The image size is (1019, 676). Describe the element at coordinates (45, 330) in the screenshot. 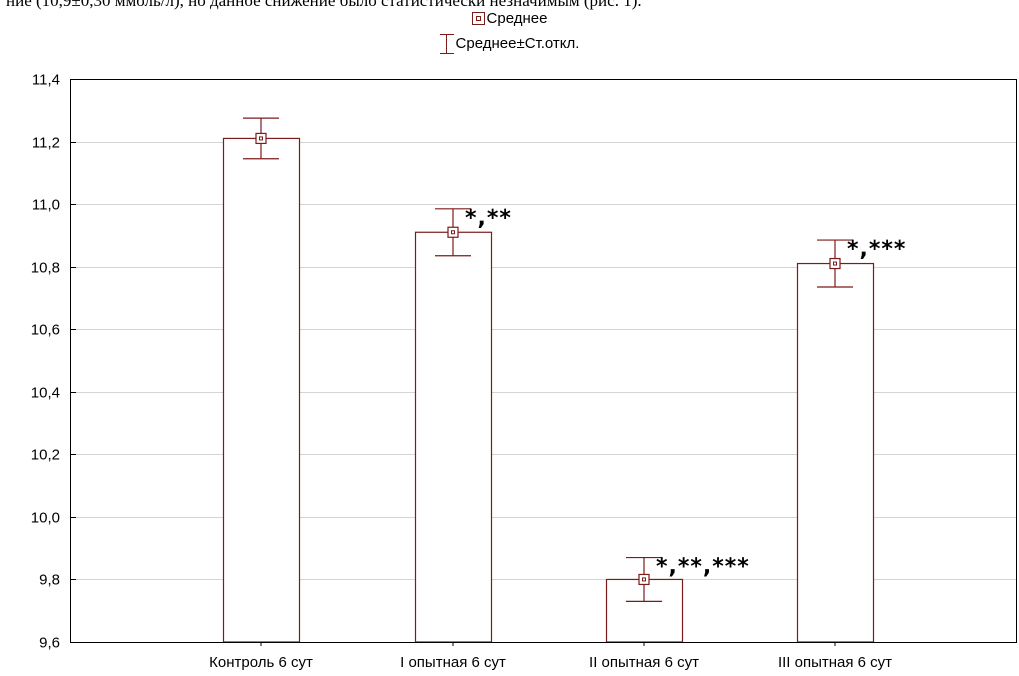

I see `y-tick-label: 10,6` at that location.